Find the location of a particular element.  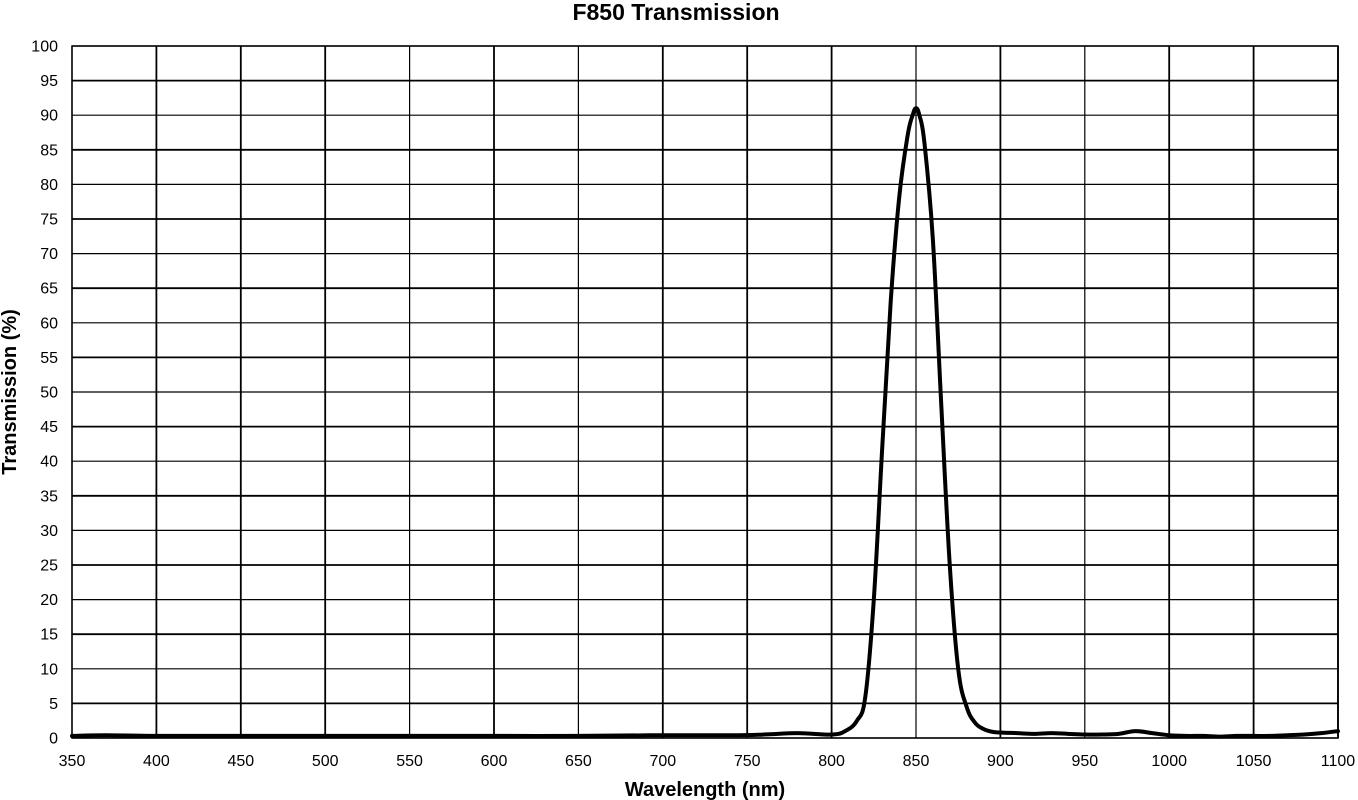

x-tick-label: 850 is located at coordinates (916, 761).